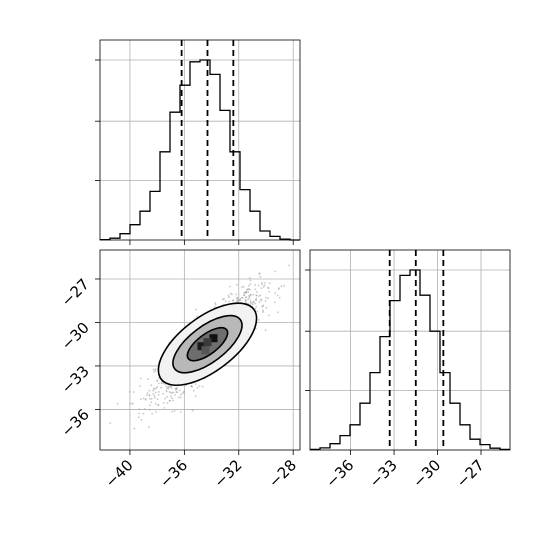  What do you see at coordinates (75, 336) in the screenshot?
I see `density-ytick-label: −30` at bounding box center [75, 336].